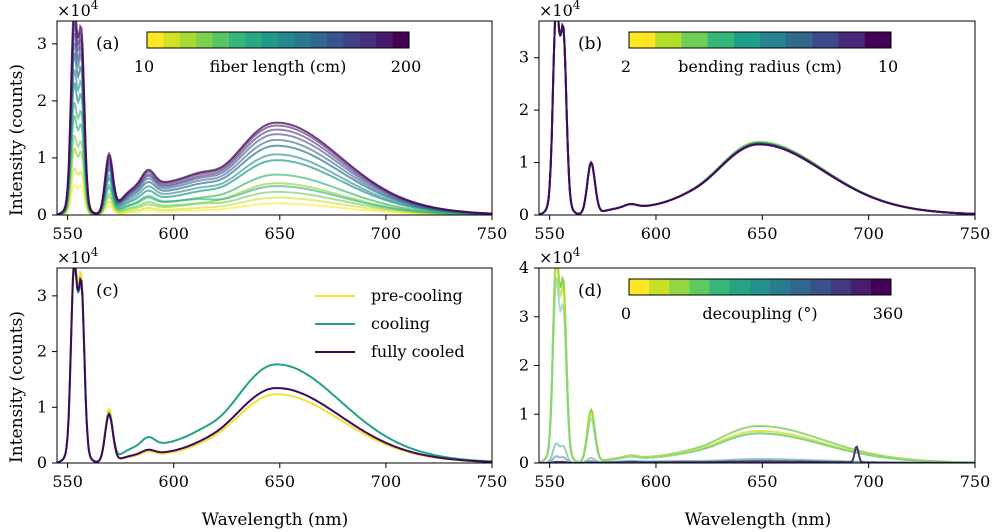  Describe the element at coordinates (888, 313) in the screenshot. I see `colorbar-max-label: 360` at that location.